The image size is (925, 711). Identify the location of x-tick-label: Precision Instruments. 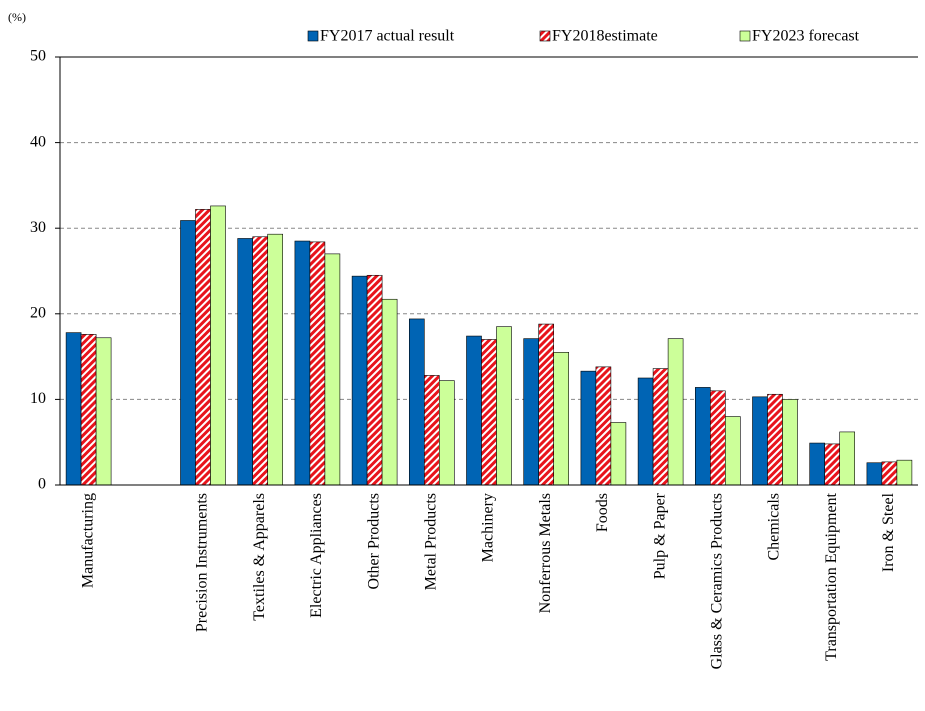
(202, 562).